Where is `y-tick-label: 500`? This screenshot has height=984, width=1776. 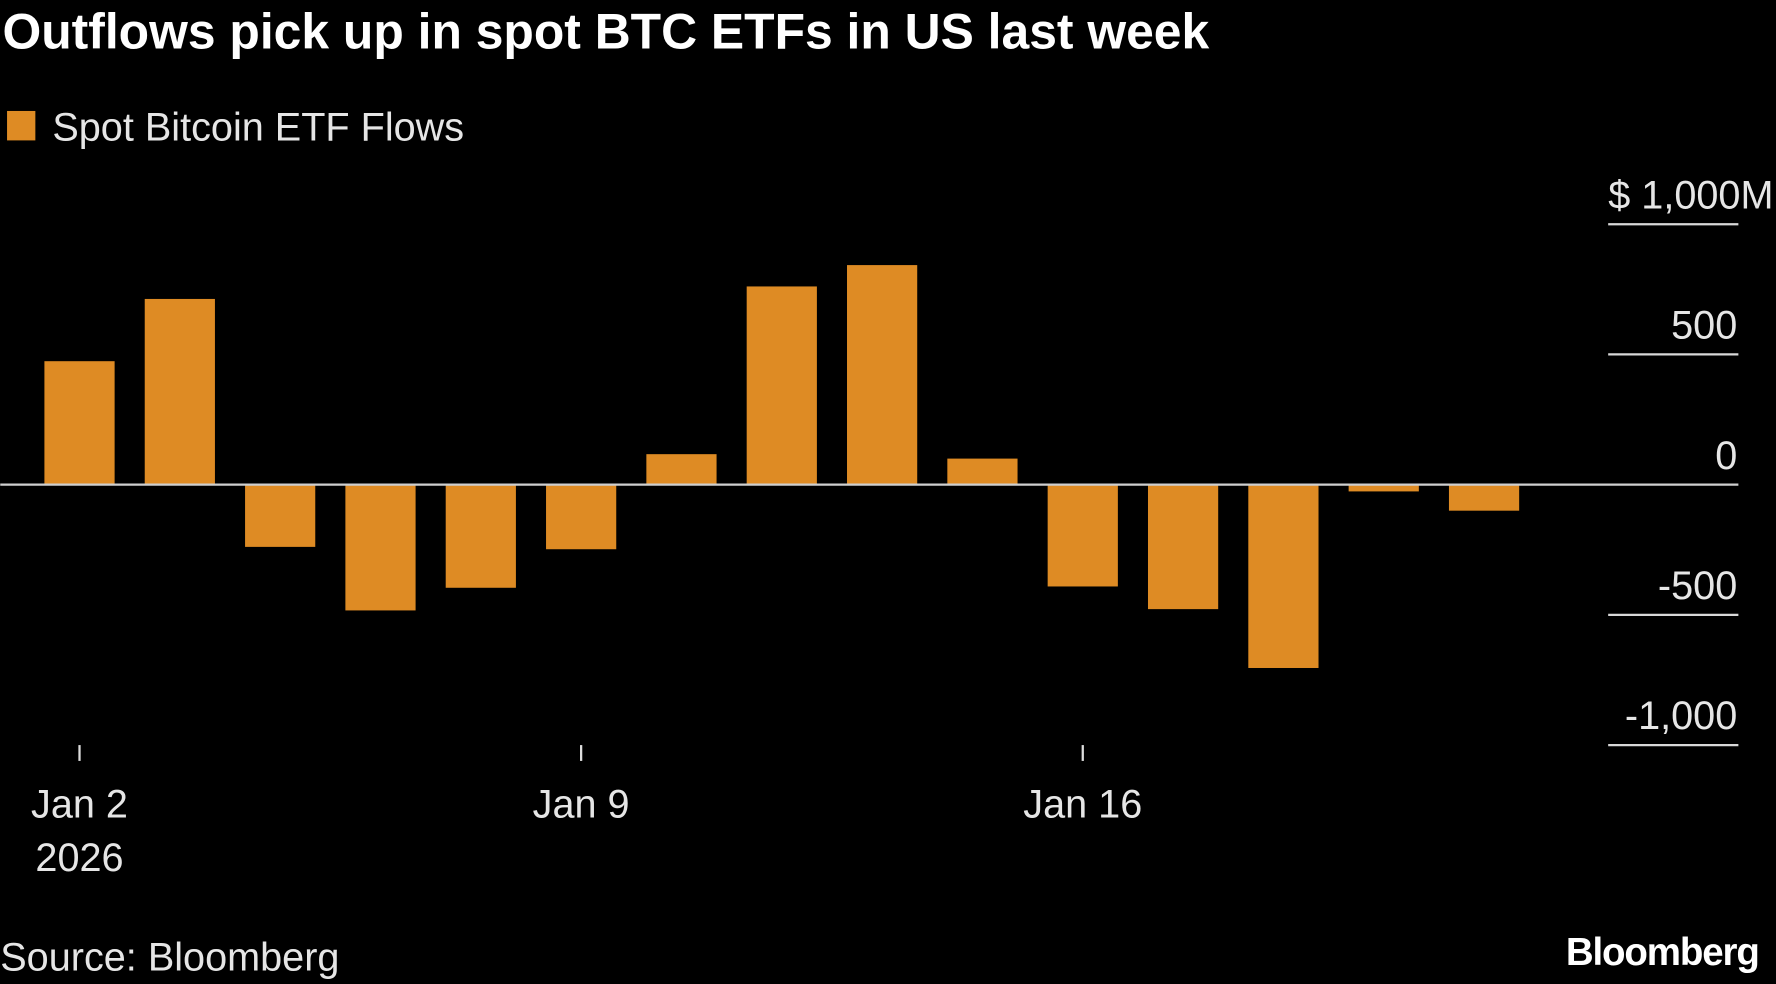
y-tick-label: 500 is located at coordinates (1704, 326).